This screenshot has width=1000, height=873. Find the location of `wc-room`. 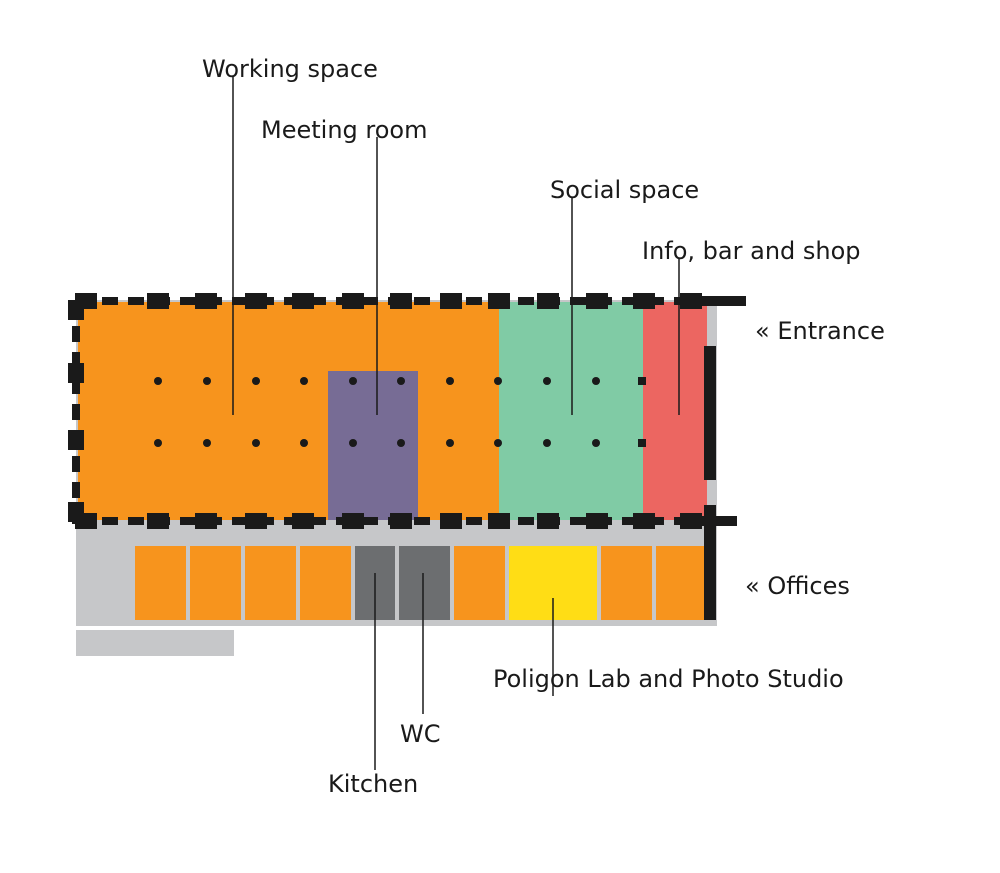

wc-room is located at coordinates (424, 583).